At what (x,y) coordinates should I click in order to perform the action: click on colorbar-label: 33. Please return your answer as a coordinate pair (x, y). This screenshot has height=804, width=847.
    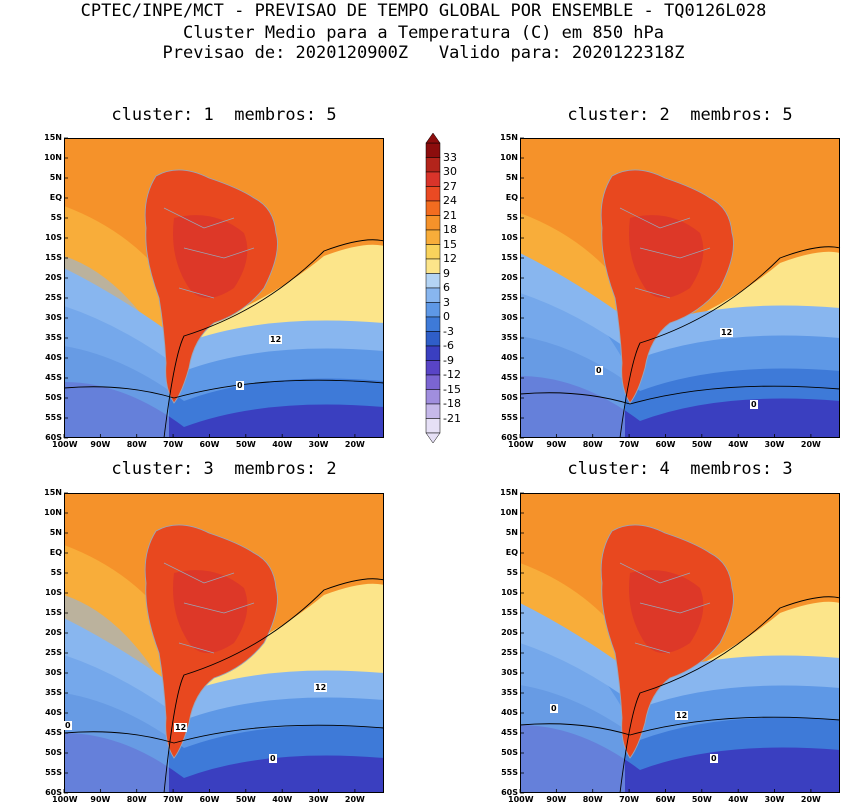
    Looking at the image, I should click on (450, 157).